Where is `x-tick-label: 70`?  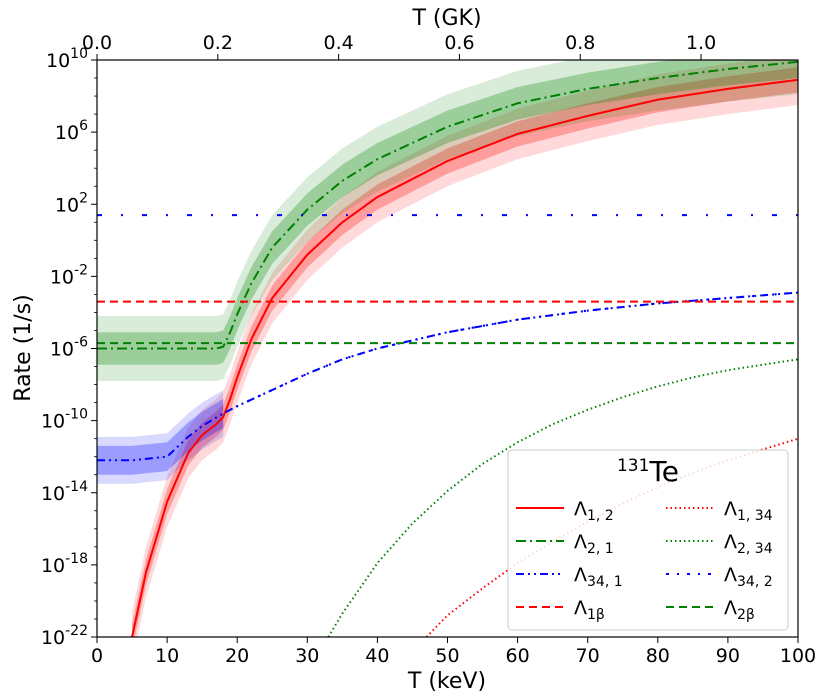 x-tick-label: 70 is located at coordinates (588, 656).